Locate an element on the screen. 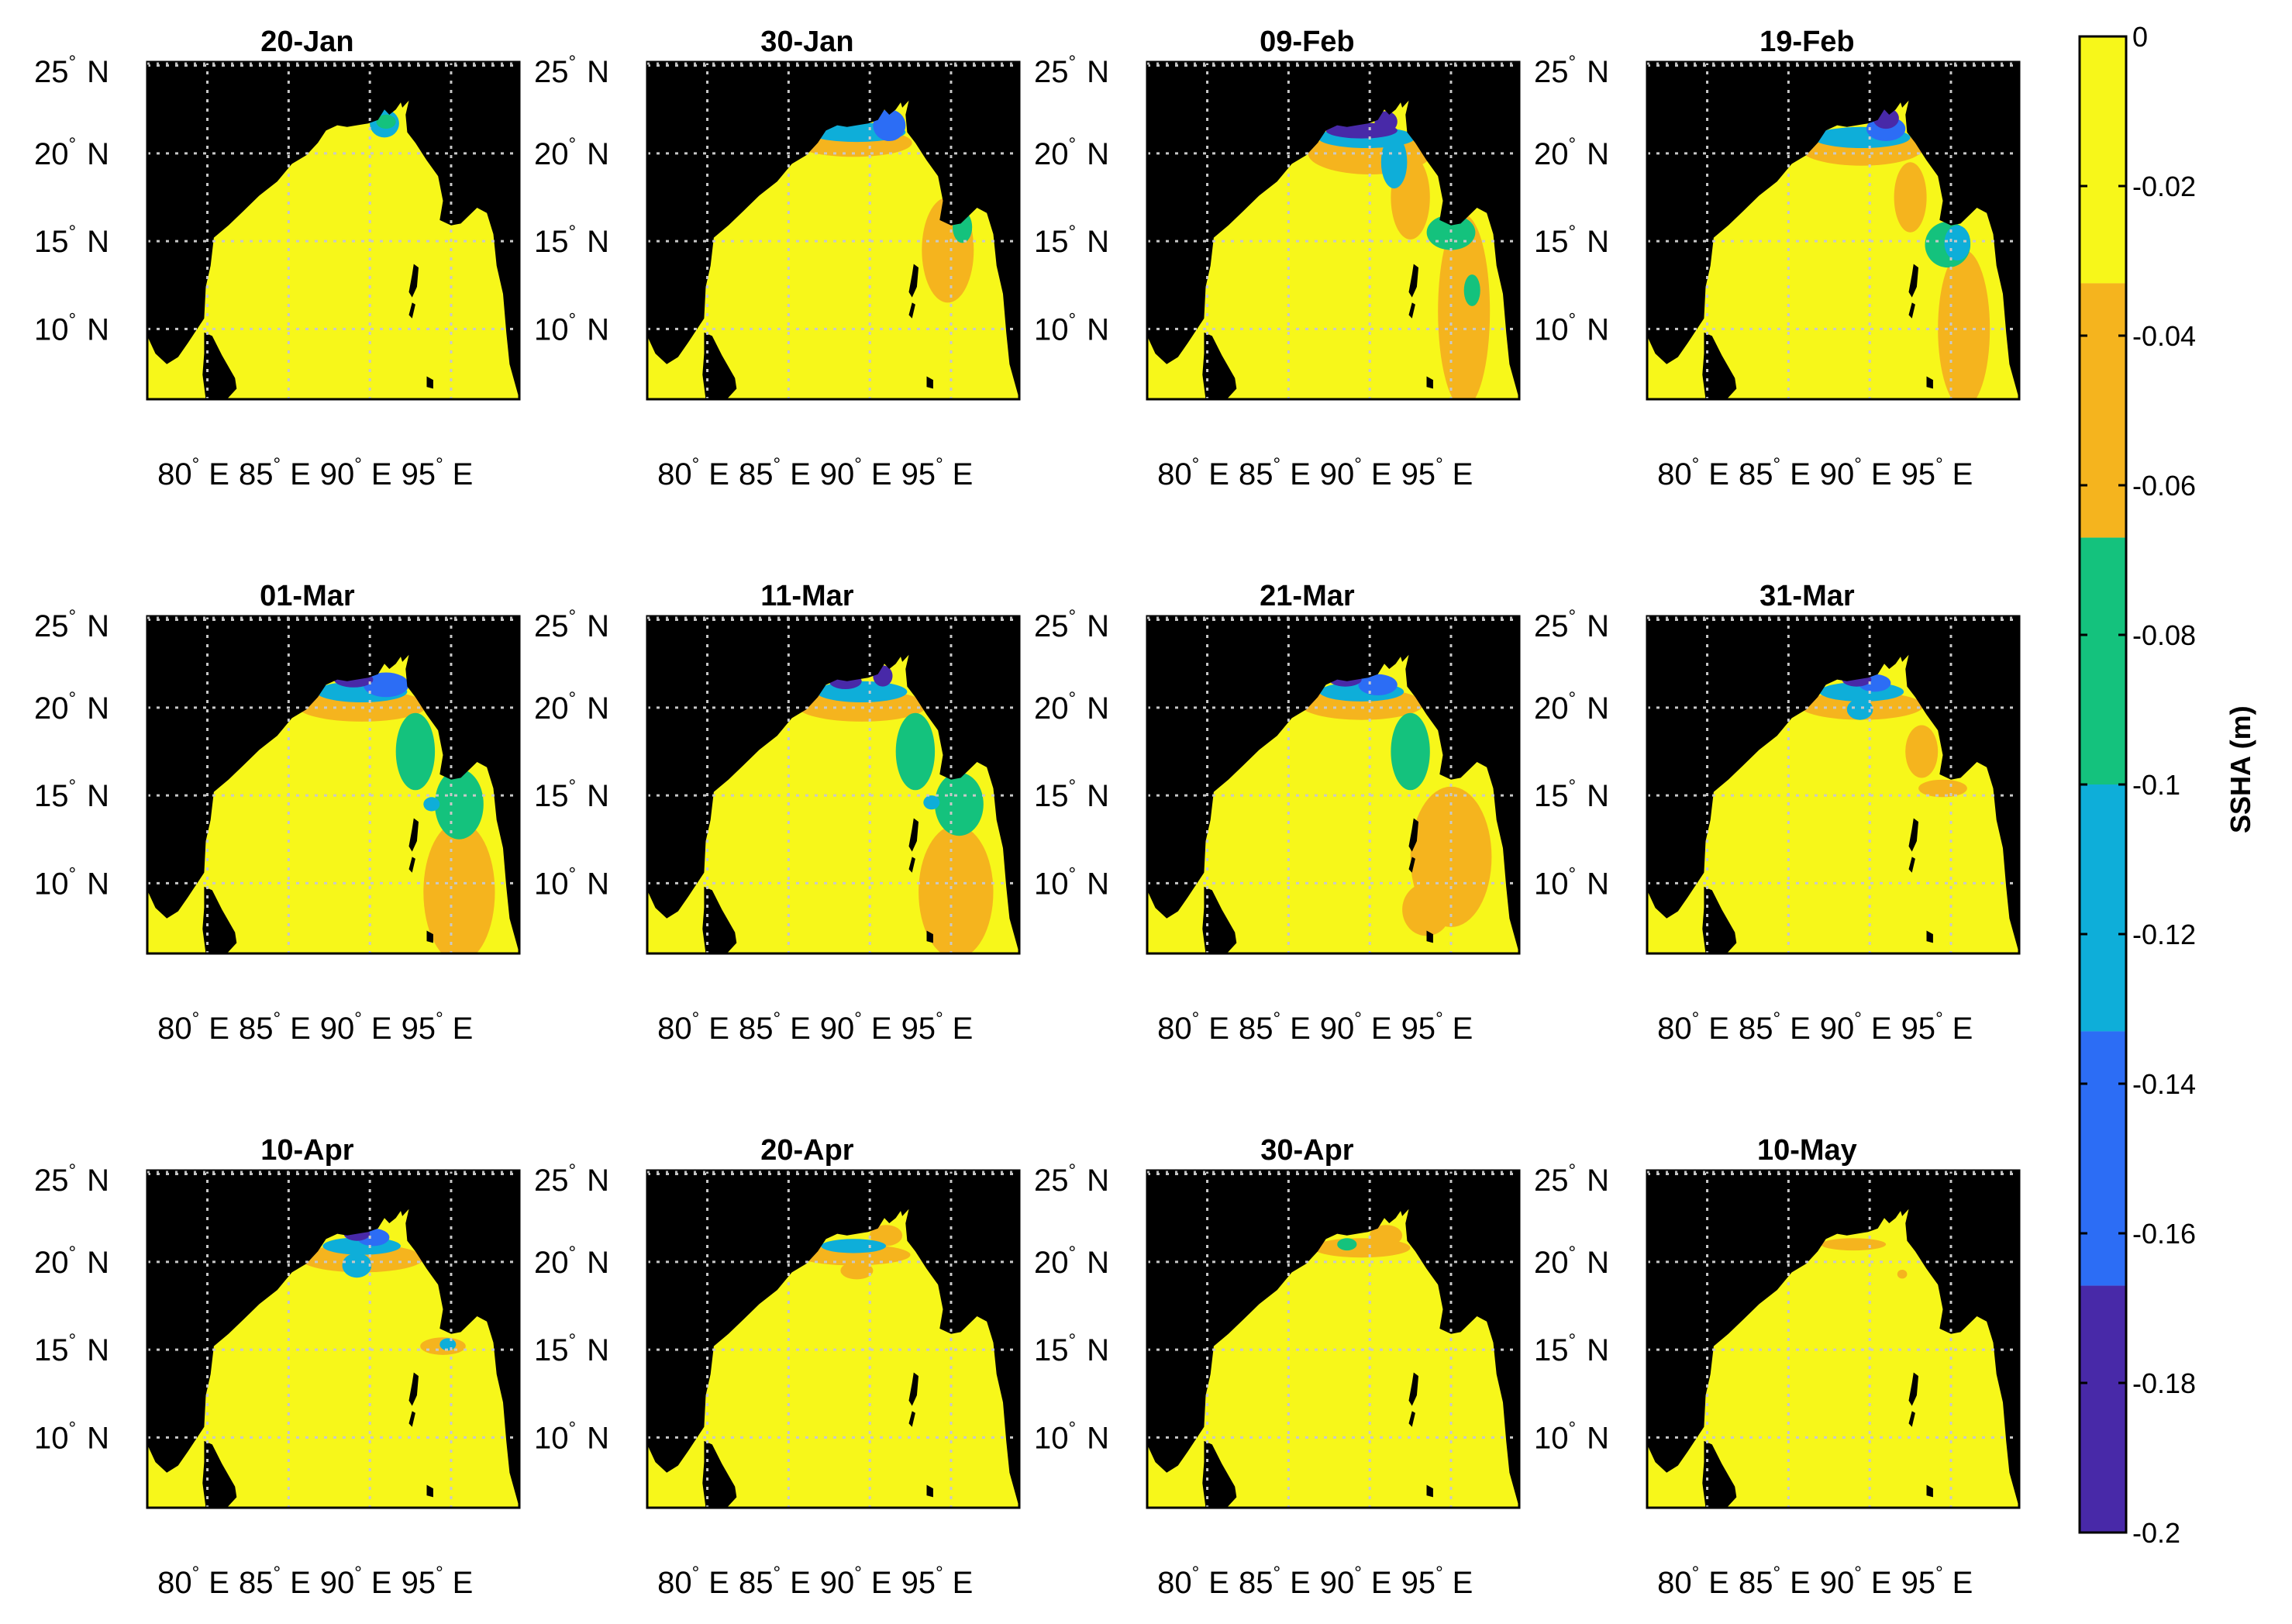  map-panel-09-Feb: 09-Feb 25° N 20° N 15° N 10° N 80° E 85° E 90° E 95° E is located at coordinates (1277, 258).